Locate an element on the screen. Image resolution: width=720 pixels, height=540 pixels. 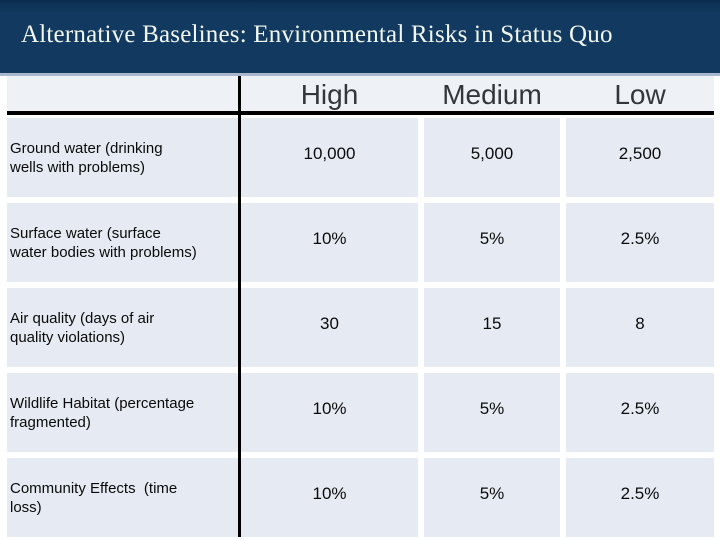
row-label-wildlife-habitat: Wildlife Habitat (percentage fragmented) is located at coordinates (122, 412).